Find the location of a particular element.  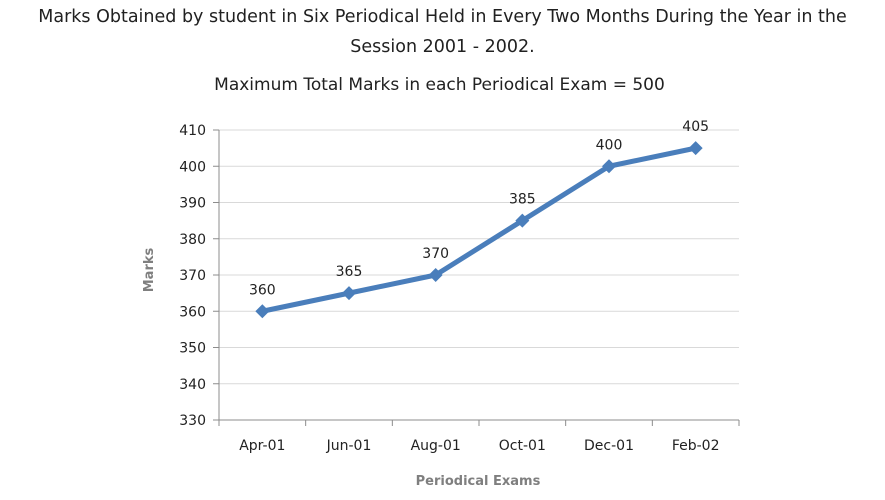

x-tick-label: Oct-01 is located at coordinates (522, 446).